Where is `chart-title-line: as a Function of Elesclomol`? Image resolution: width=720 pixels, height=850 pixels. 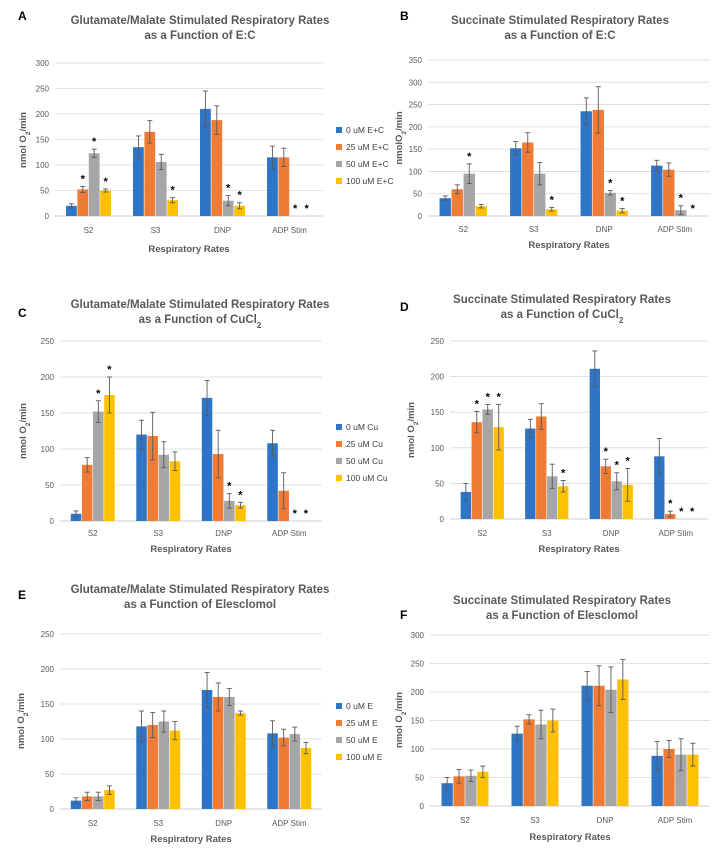 chart-title-line: as a Function of Elesclomol is located at coordinates (200, 605).